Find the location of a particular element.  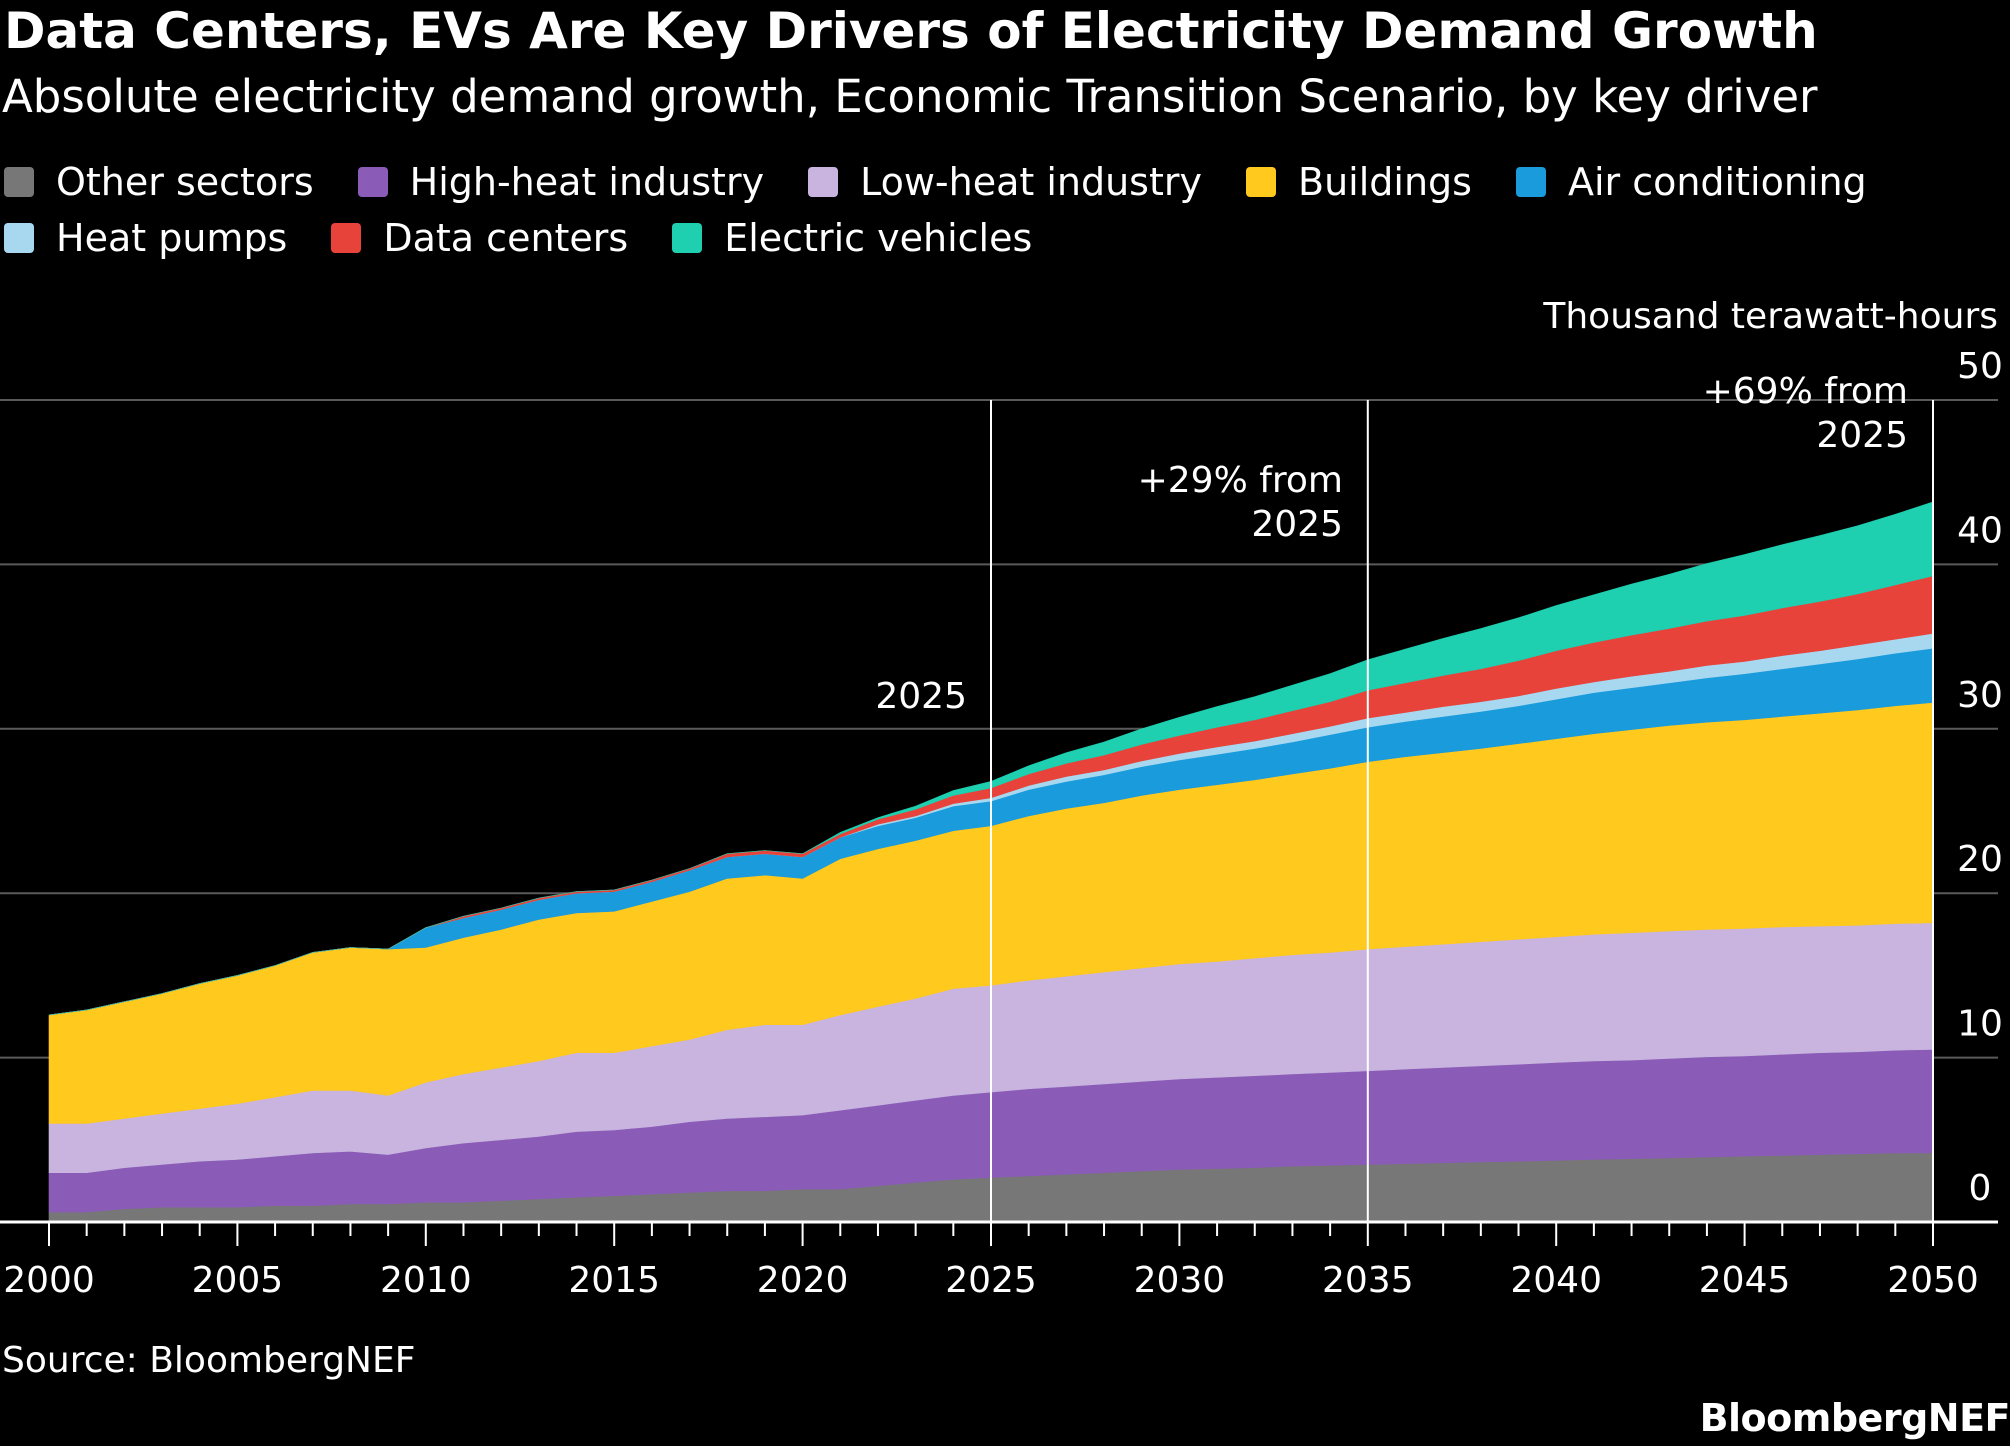

x-tick-label: 2035 is located at coordinates (1368, 1280).